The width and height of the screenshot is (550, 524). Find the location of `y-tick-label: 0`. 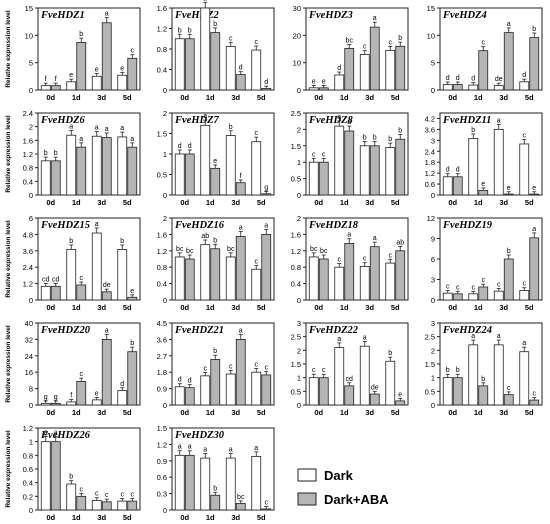

y-tick-label: 0 is located at coordinates (433, 195).